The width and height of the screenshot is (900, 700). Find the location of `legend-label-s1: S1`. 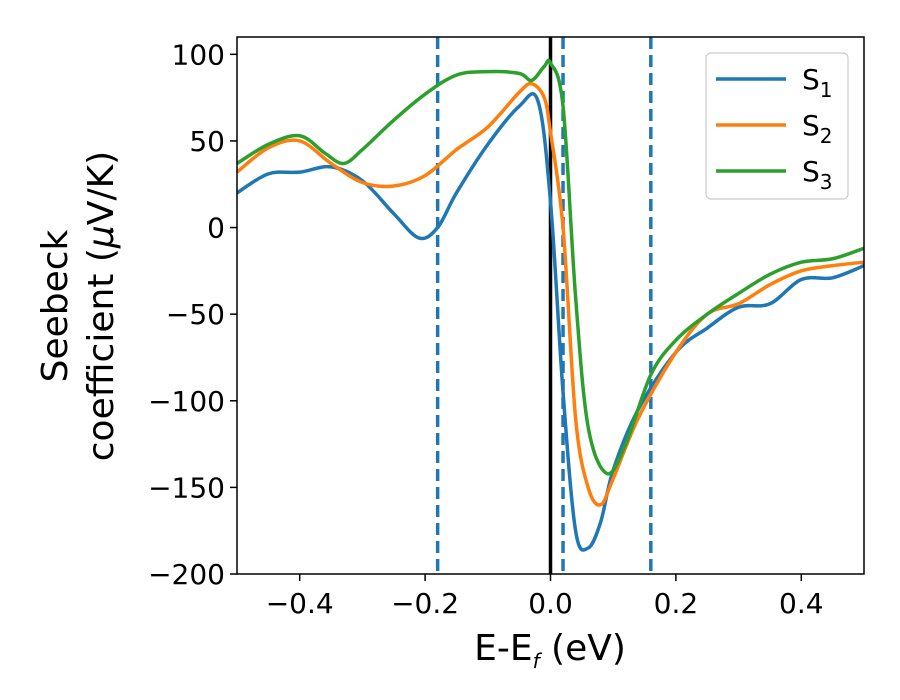

legend-label-s1: S1 is located at coordinates (817, 82).